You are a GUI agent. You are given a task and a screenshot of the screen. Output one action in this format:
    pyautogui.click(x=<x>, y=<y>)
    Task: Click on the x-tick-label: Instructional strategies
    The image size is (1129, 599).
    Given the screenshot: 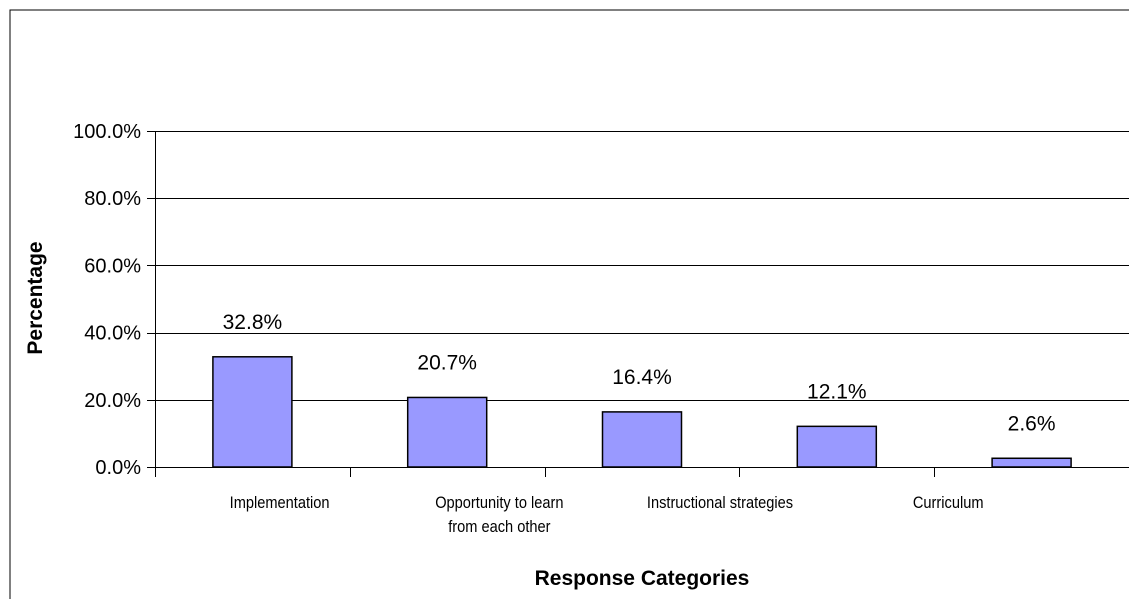 What is the action you would take?
    pyautogui.click(x=720, y=503)
    